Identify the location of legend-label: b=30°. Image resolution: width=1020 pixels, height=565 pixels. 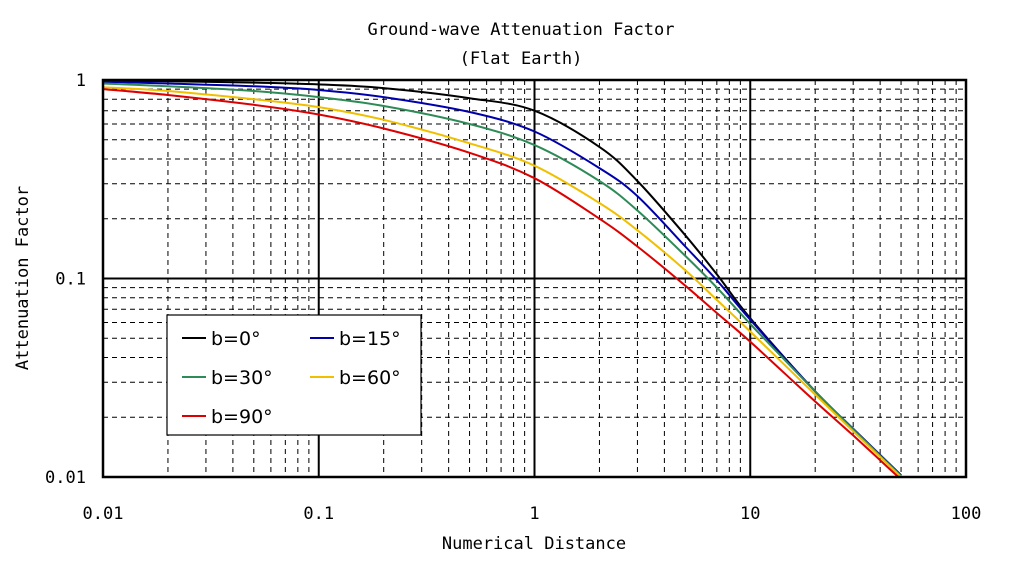
(242, 378).